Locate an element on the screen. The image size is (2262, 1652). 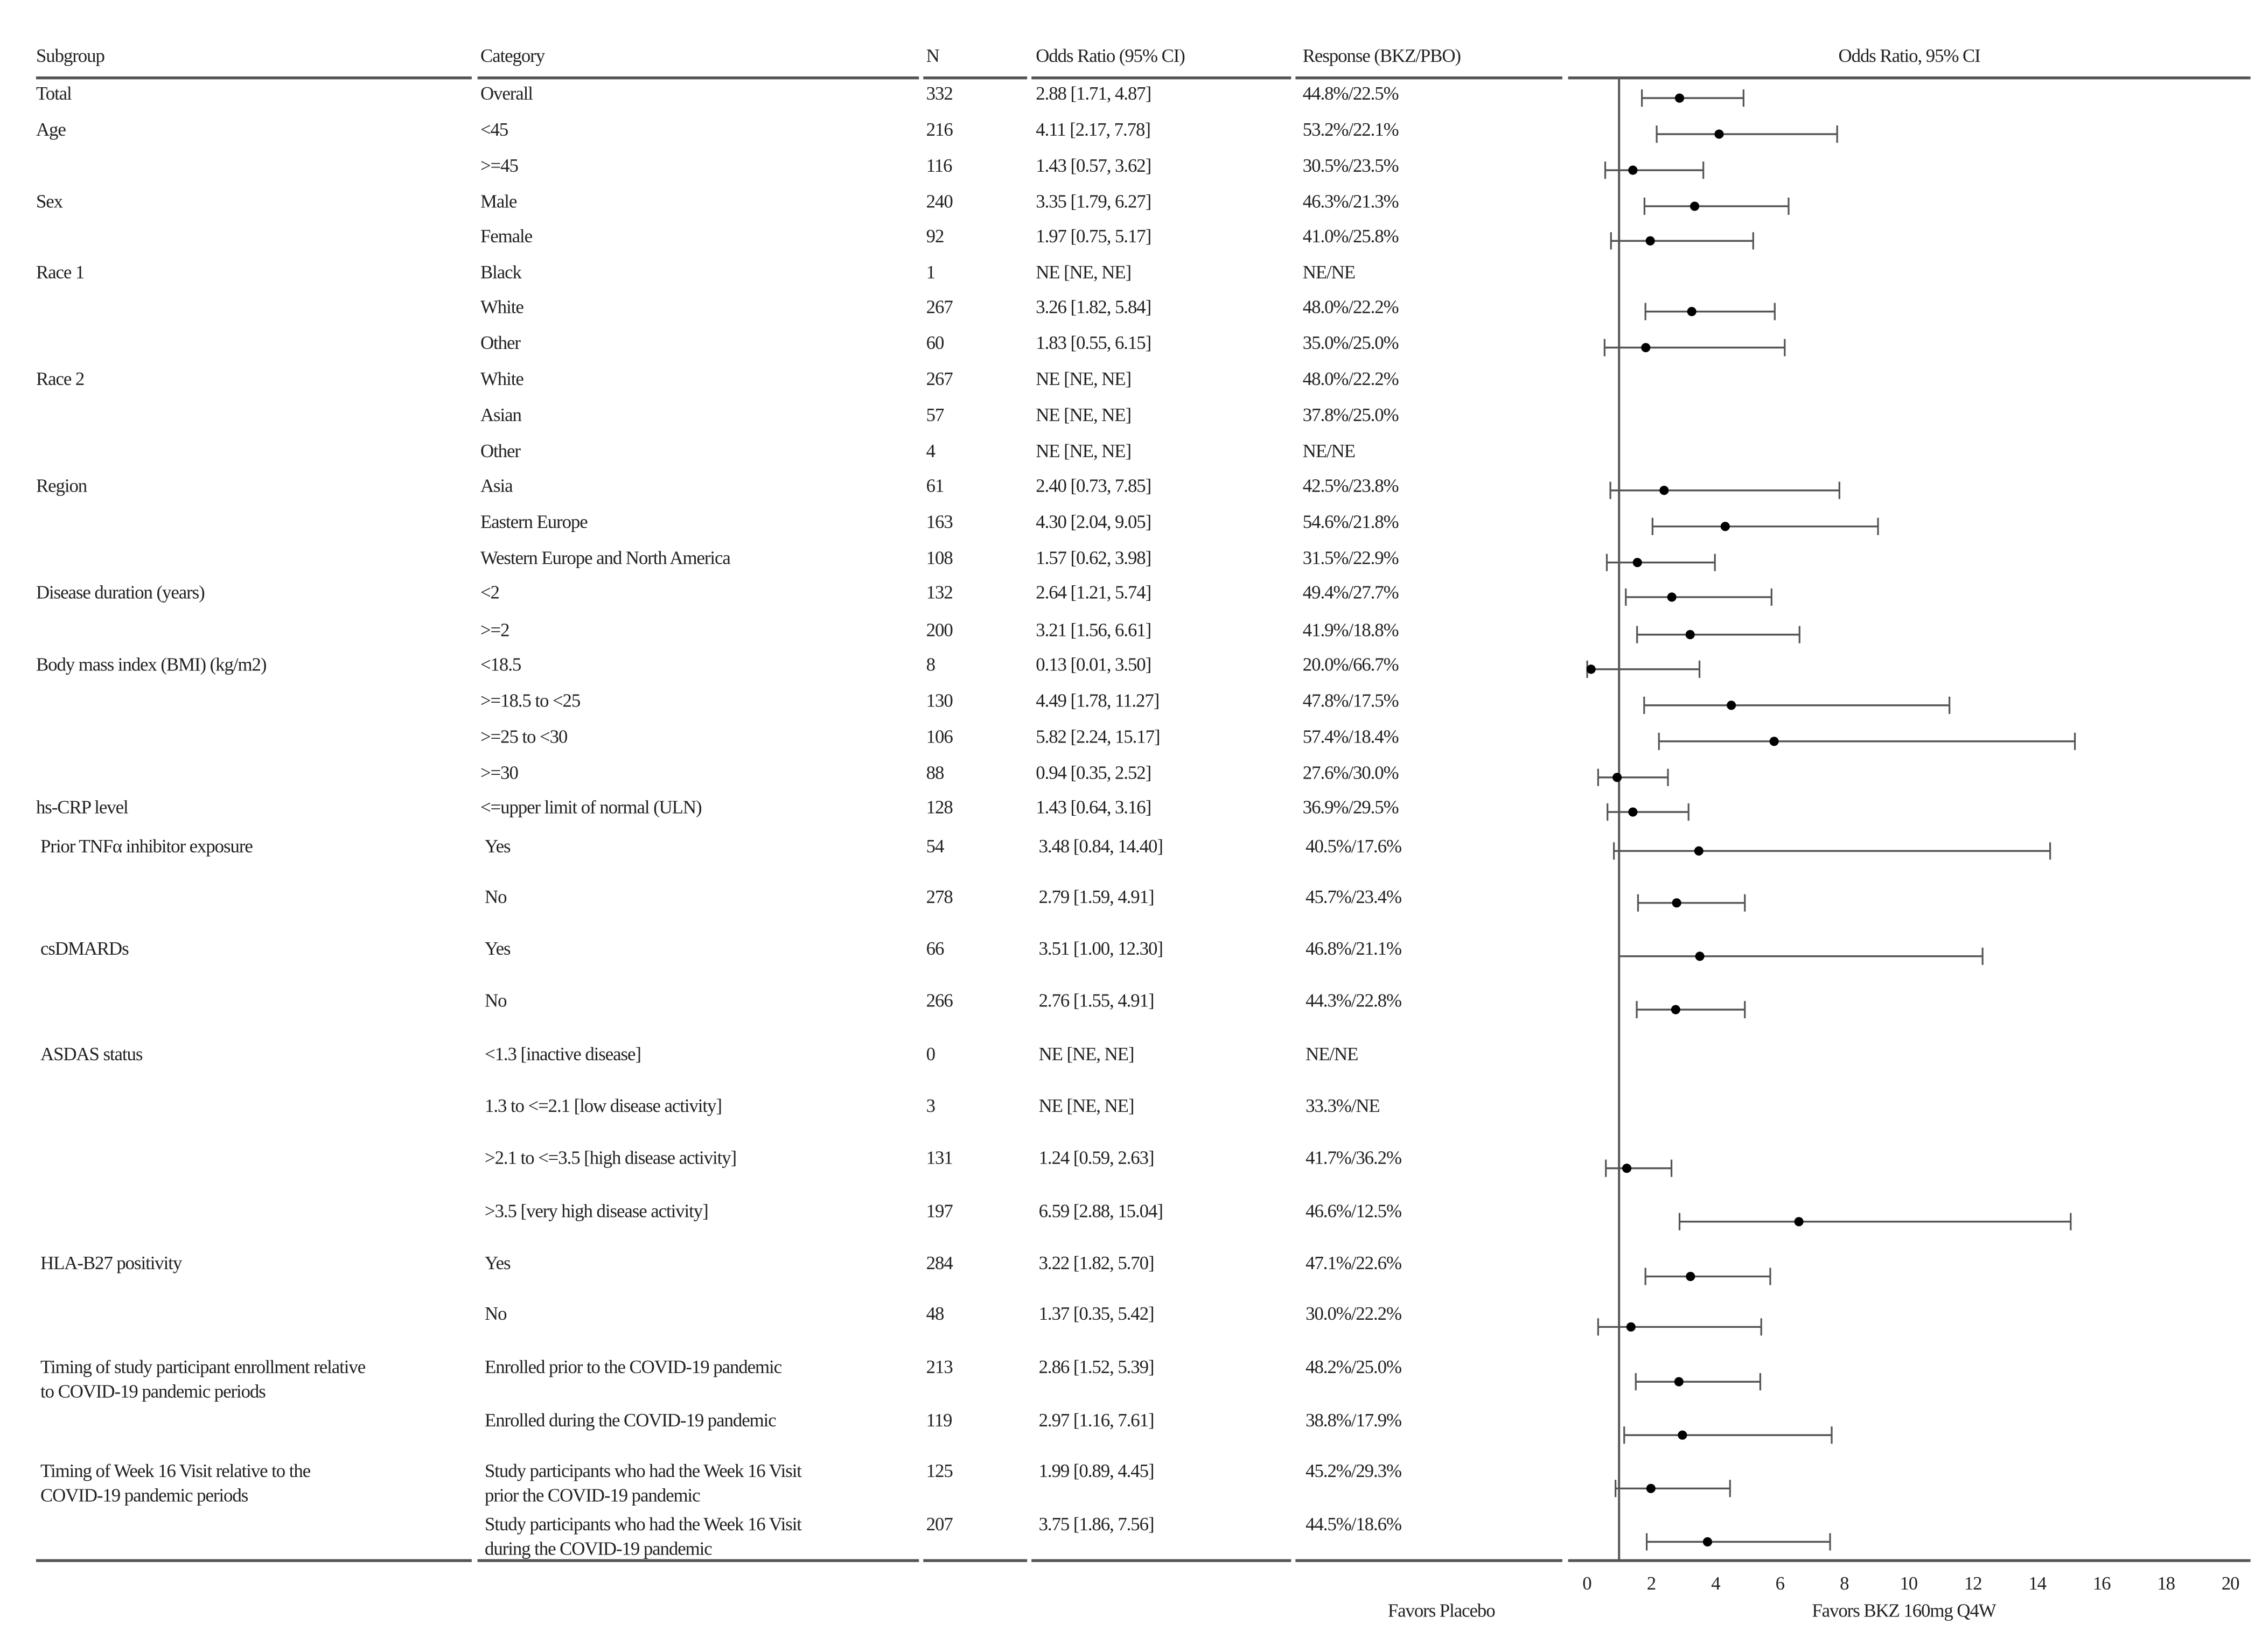
row-odds-ratio: 2.79 [1.59, 4.91] is located at coordinates (1096, 896).